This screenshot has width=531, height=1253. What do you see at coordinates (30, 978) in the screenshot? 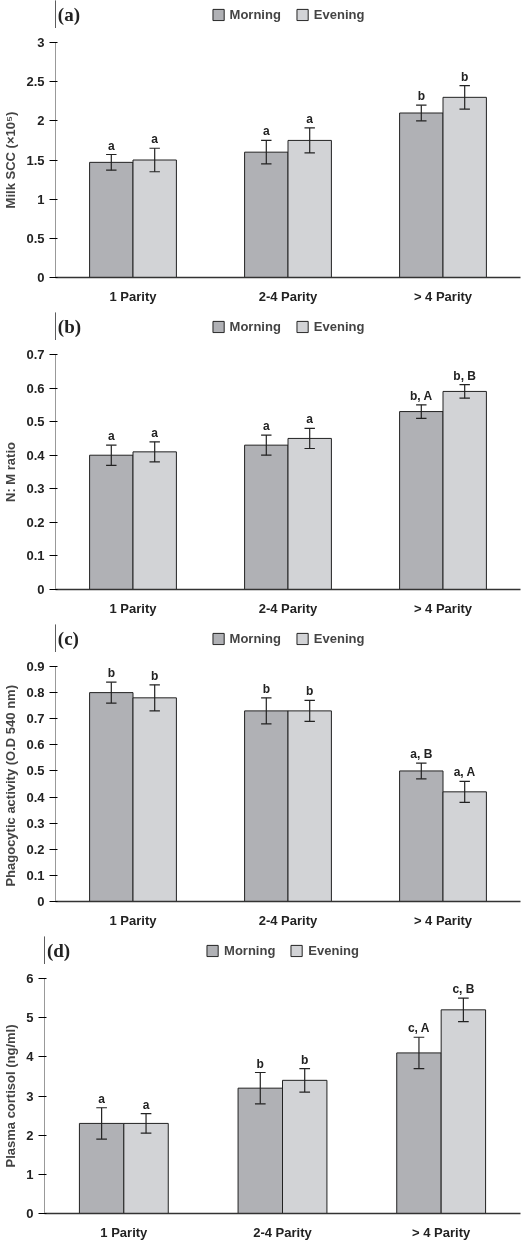
I see `y-tick-label: 6` at bounding box center [30, 978].